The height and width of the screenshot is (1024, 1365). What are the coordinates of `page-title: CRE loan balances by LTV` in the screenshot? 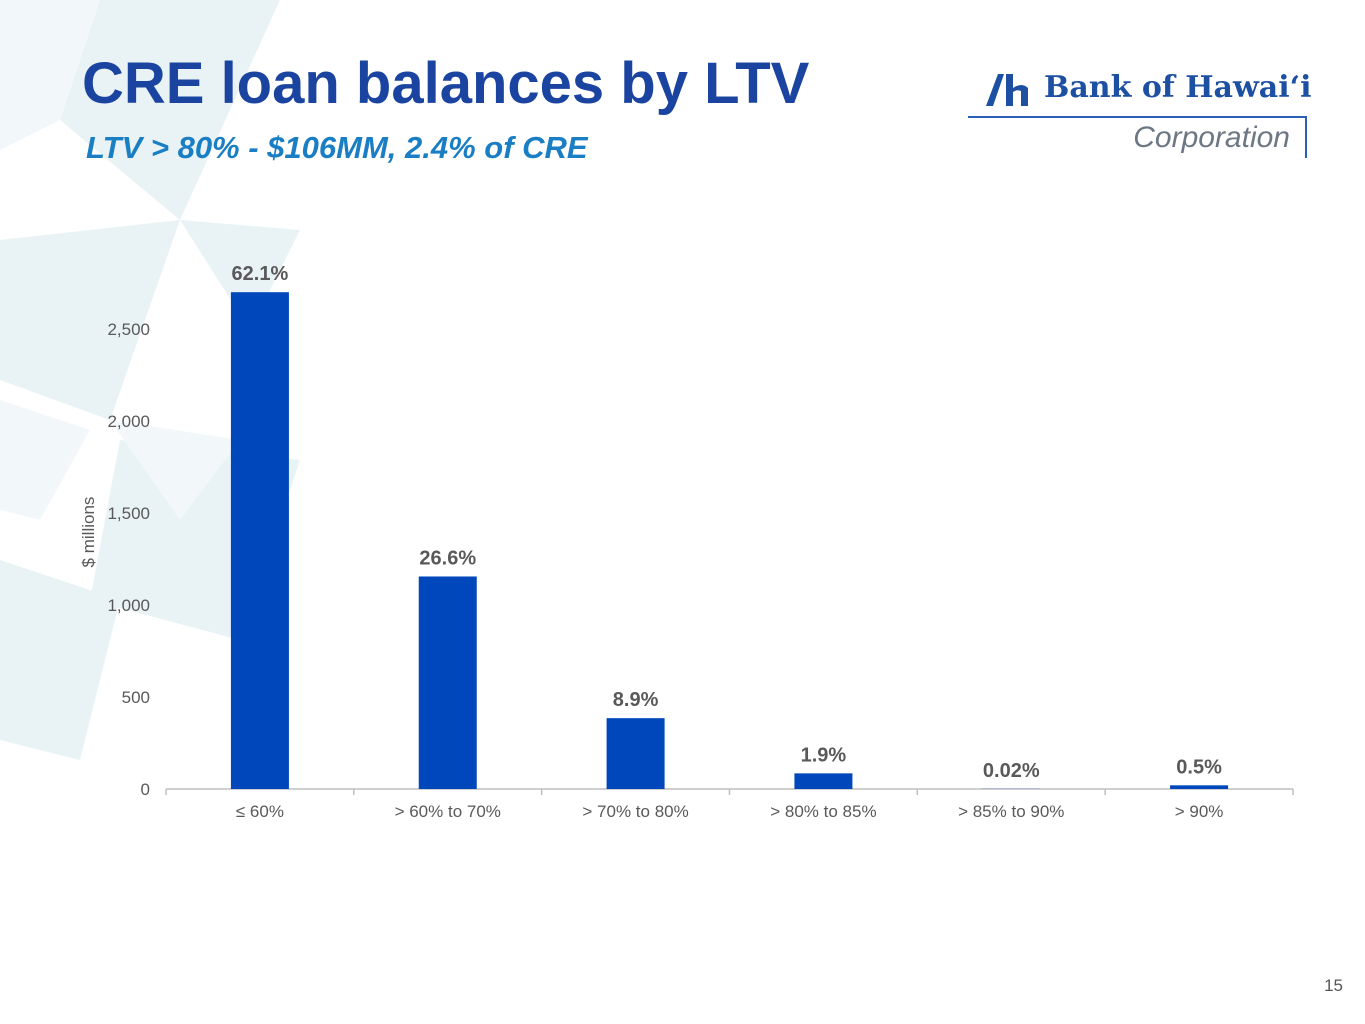 It's located at (446, 83).